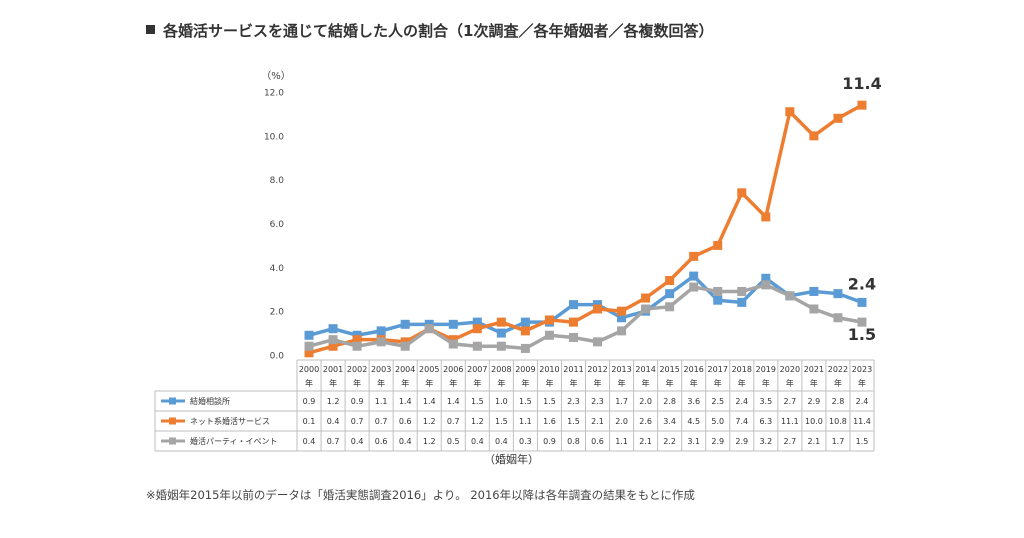  I want to click on legend-label: 婚活パーティ・イベント, so click(234, 441).